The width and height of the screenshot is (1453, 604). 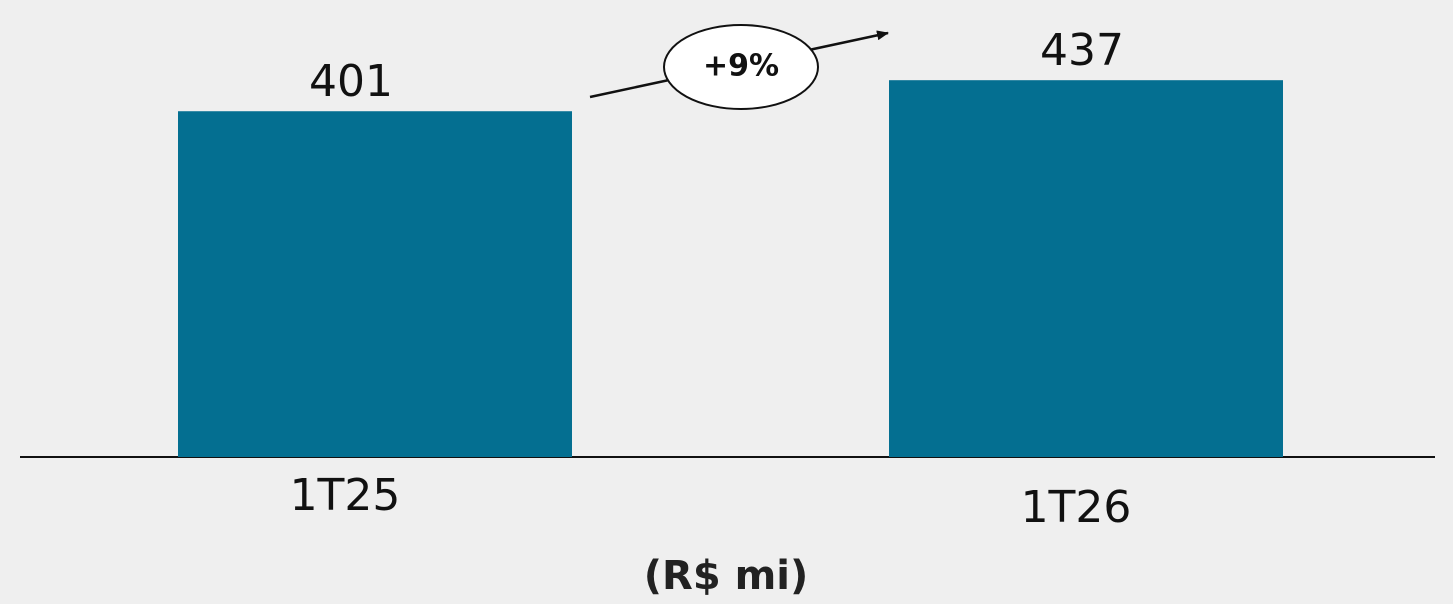 I want to click on x-tick-label: 1T26, so click(x=1076, y=507).